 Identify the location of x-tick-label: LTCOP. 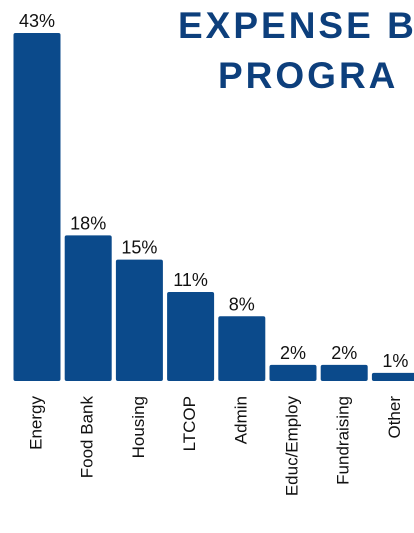
(189, 423).